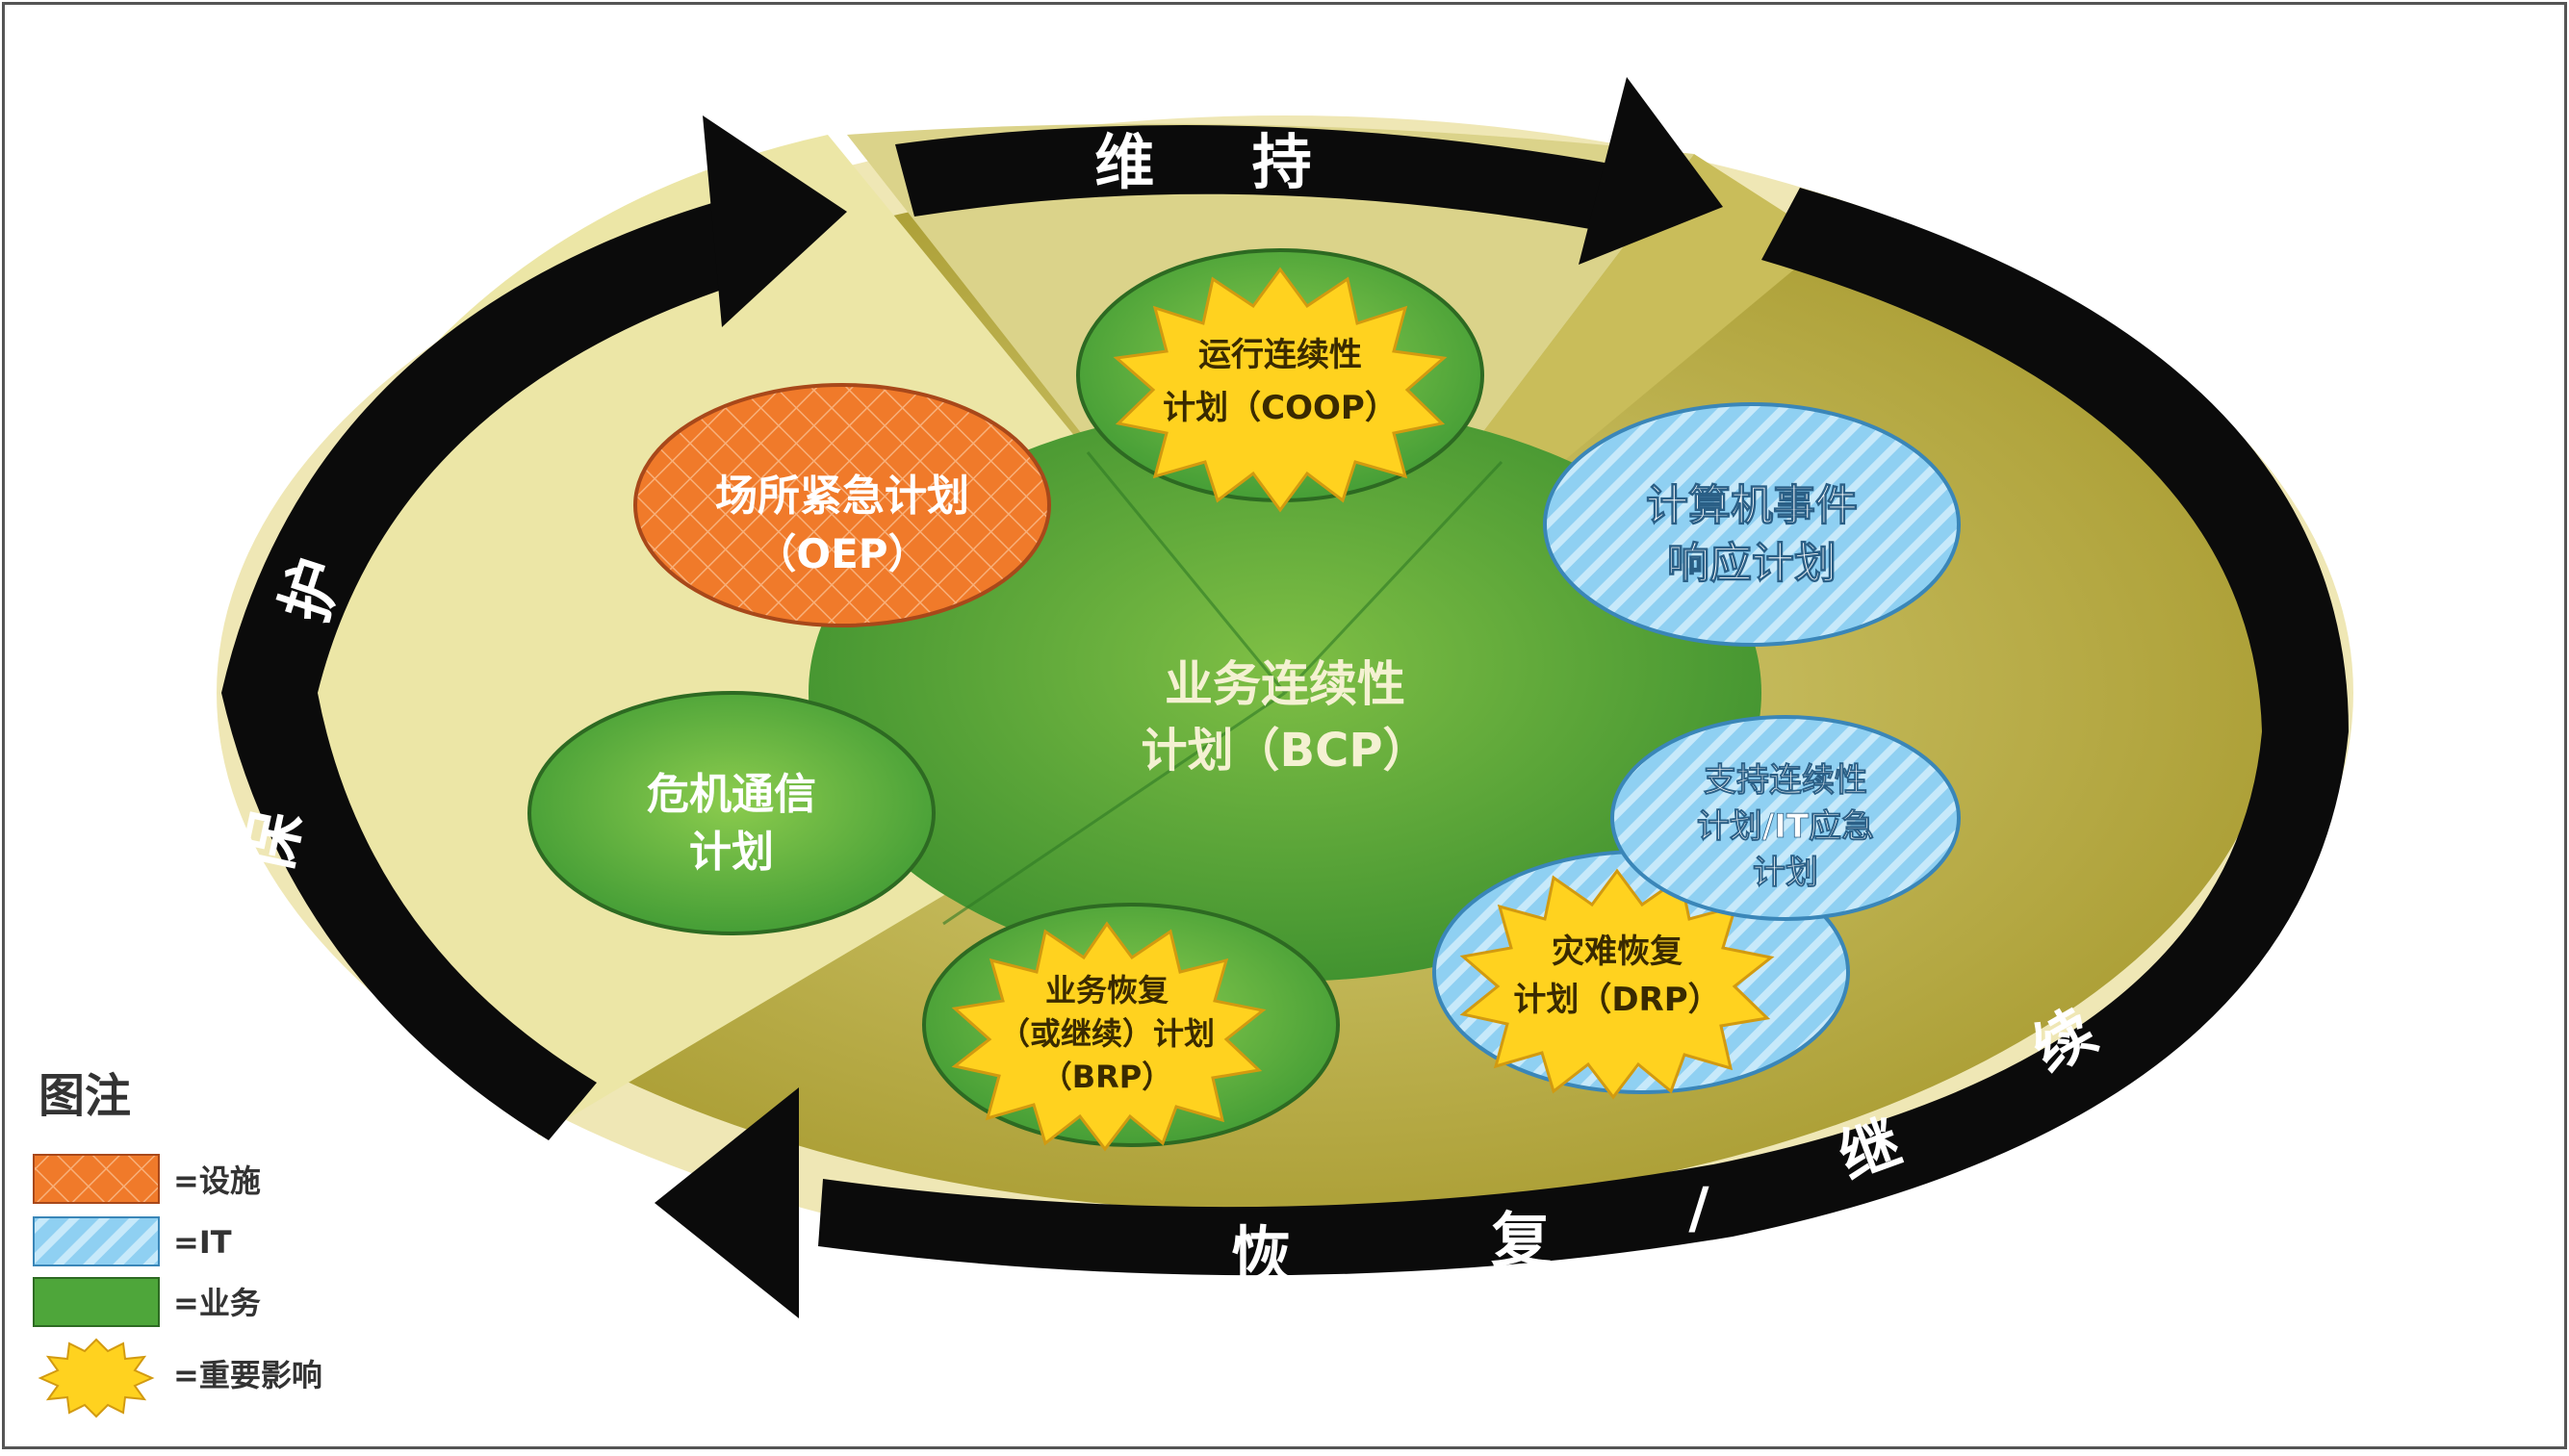 The image size is (2569, 1456). Describe the element at coordinates (842, 496) in the screenshot. I see `oep-line1: 场所紧急计划` at that location.